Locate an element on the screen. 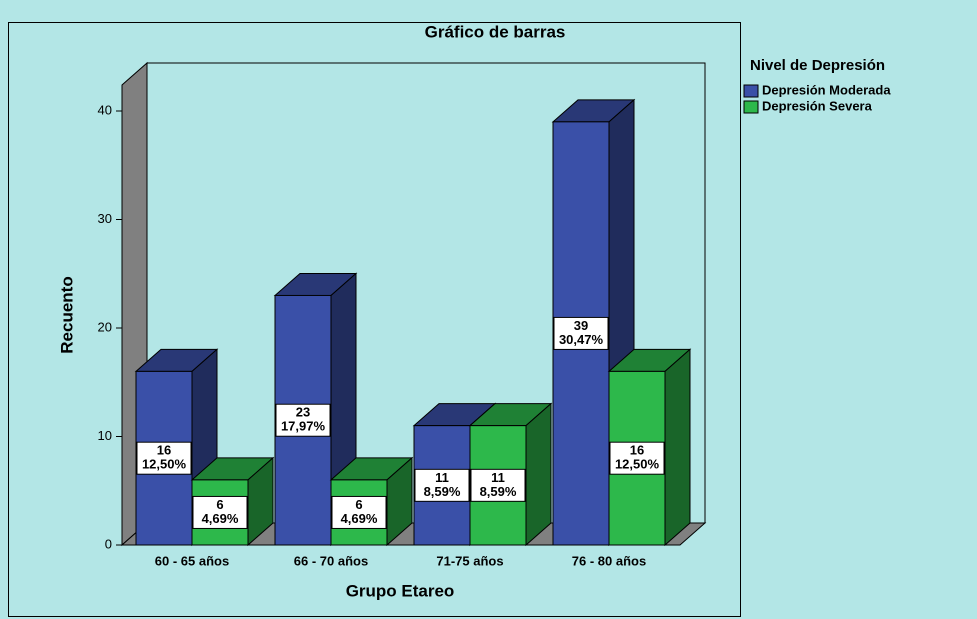 This screenshot has height=619, width=977. data-label-percent: 17,97% is located at coordinates (303, 426).